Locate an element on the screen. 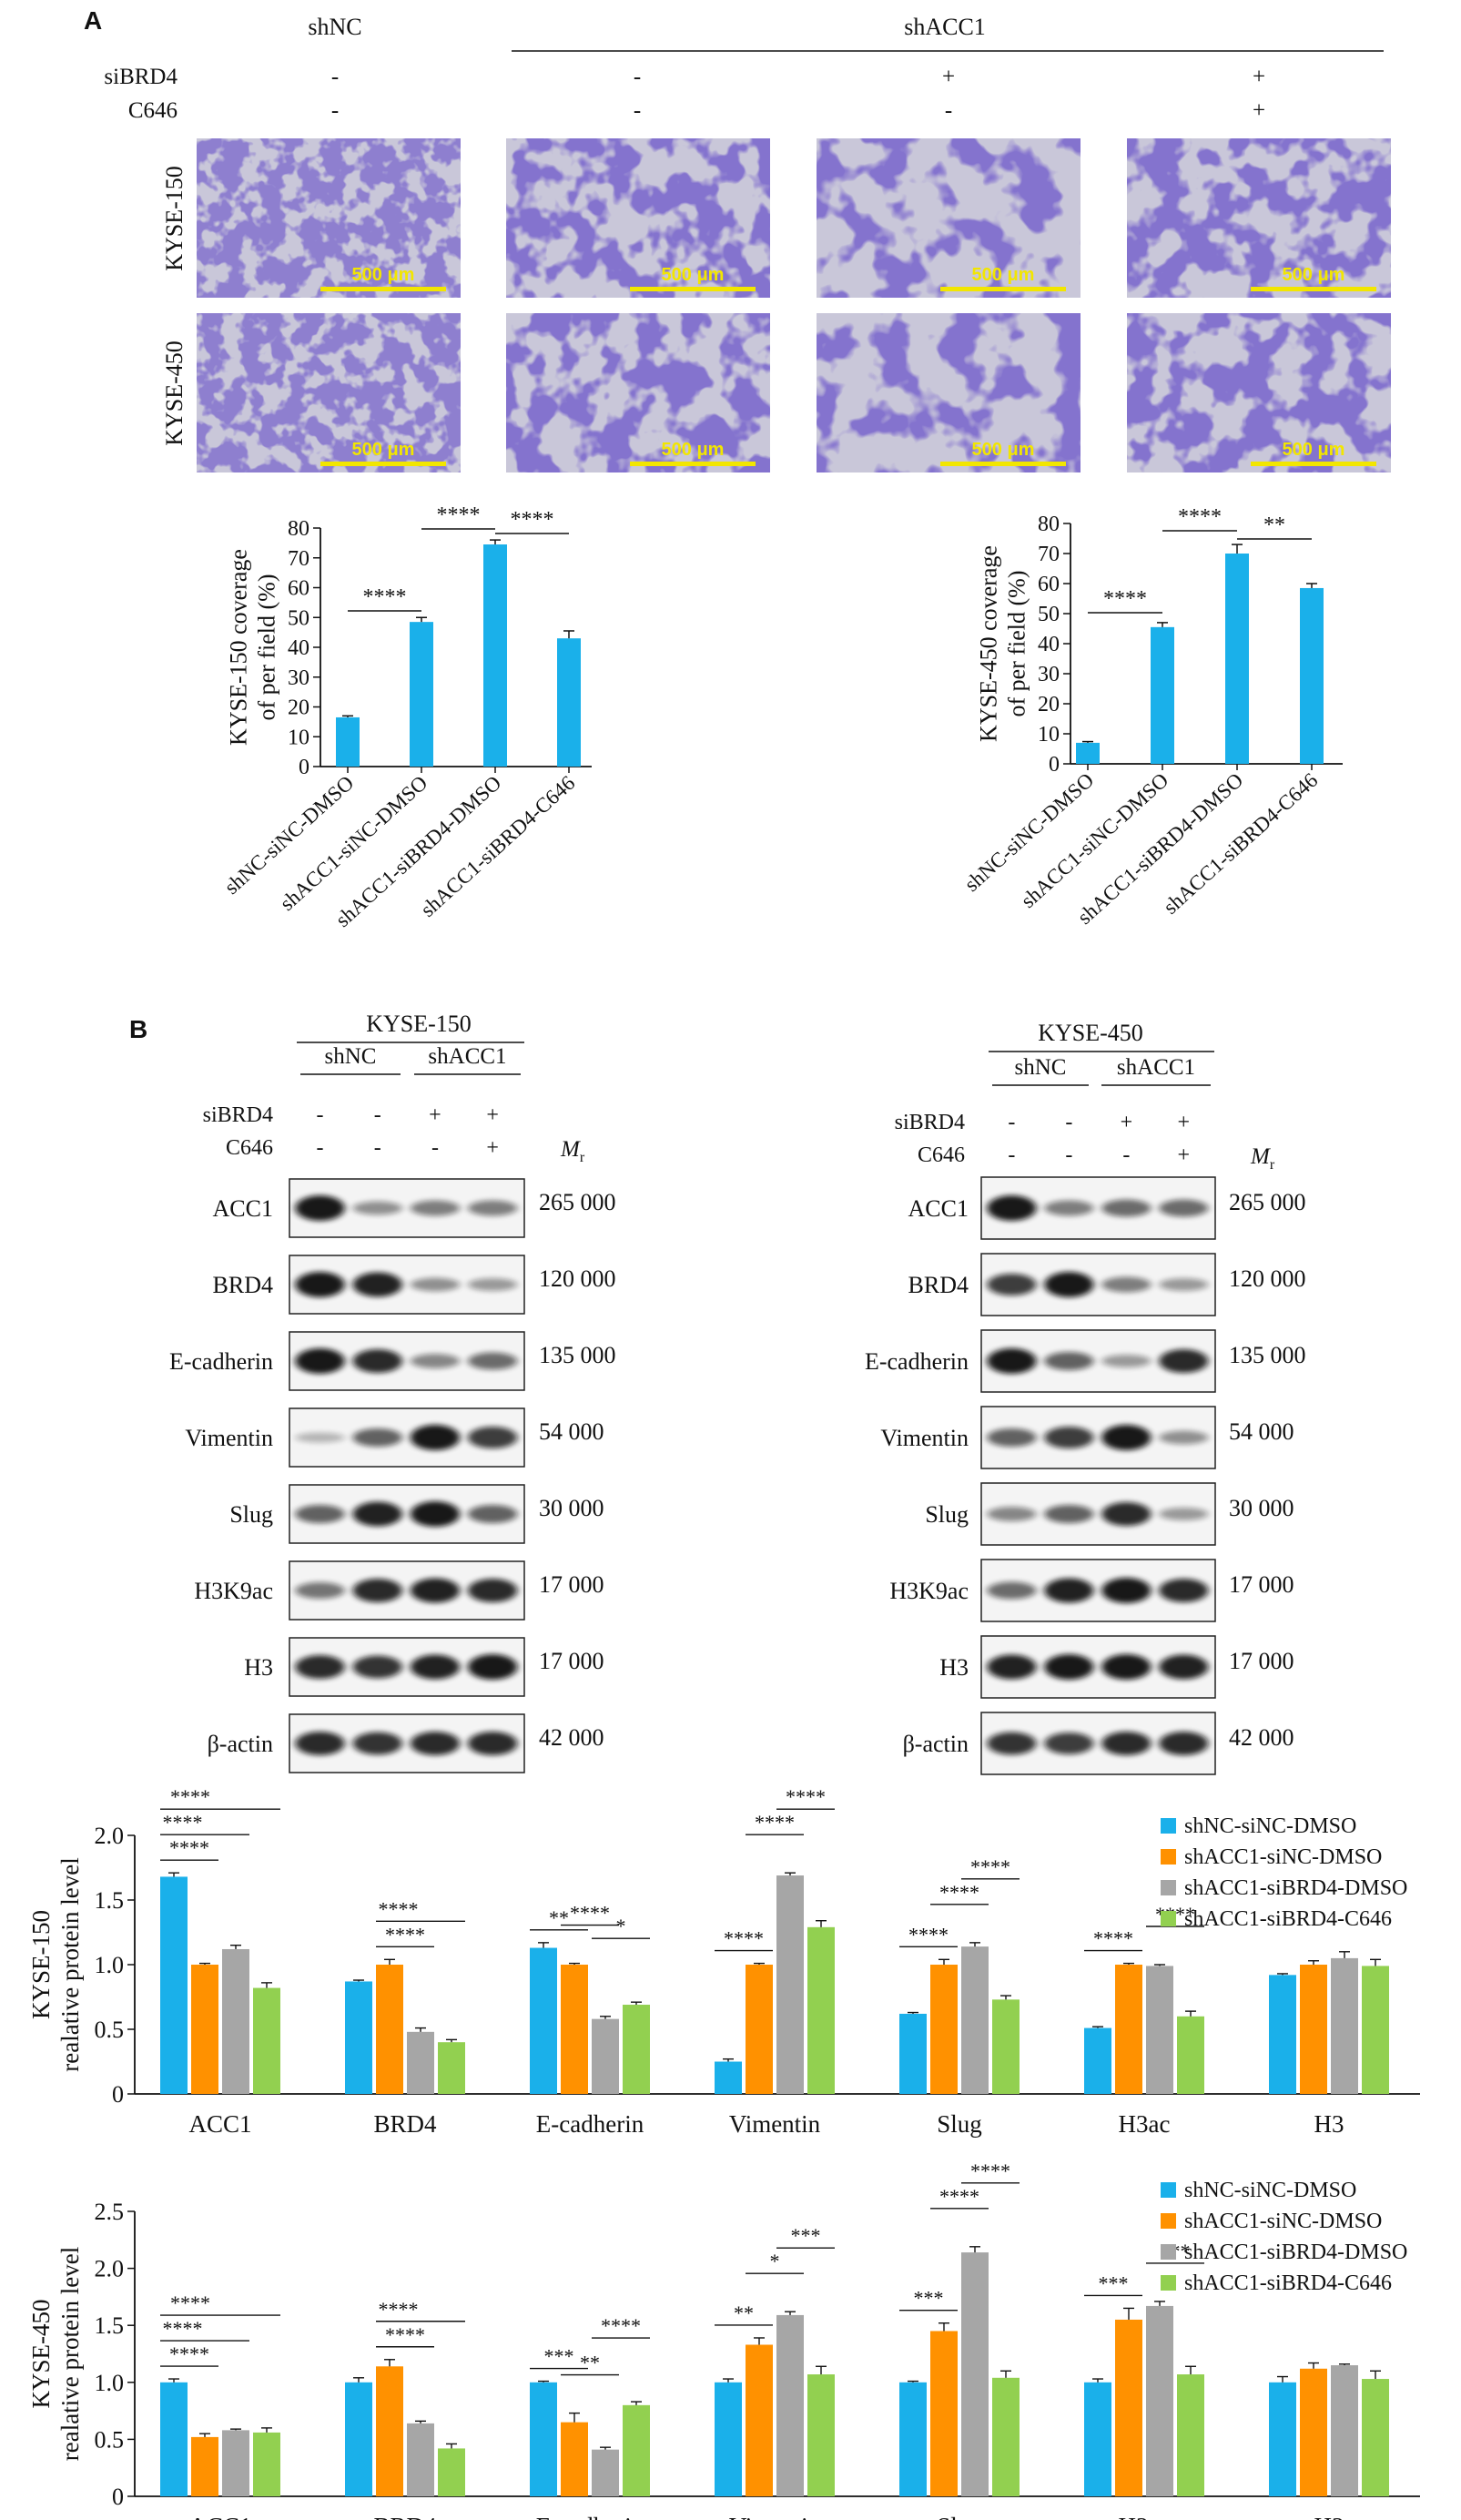 This screenshot has width=1461, height=2520. x-tick-label: Vimentin is located at coordinates (775, 2124).